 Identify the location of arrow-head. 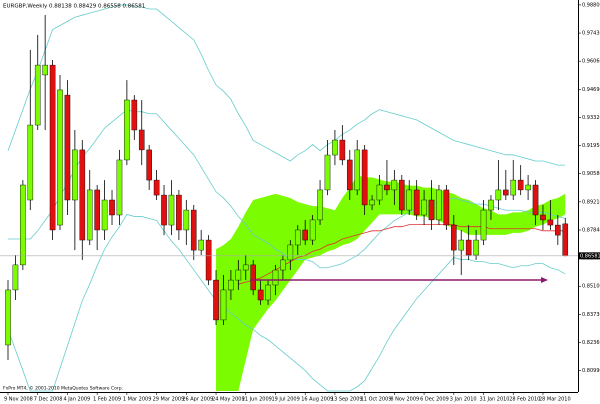
(544, 280).